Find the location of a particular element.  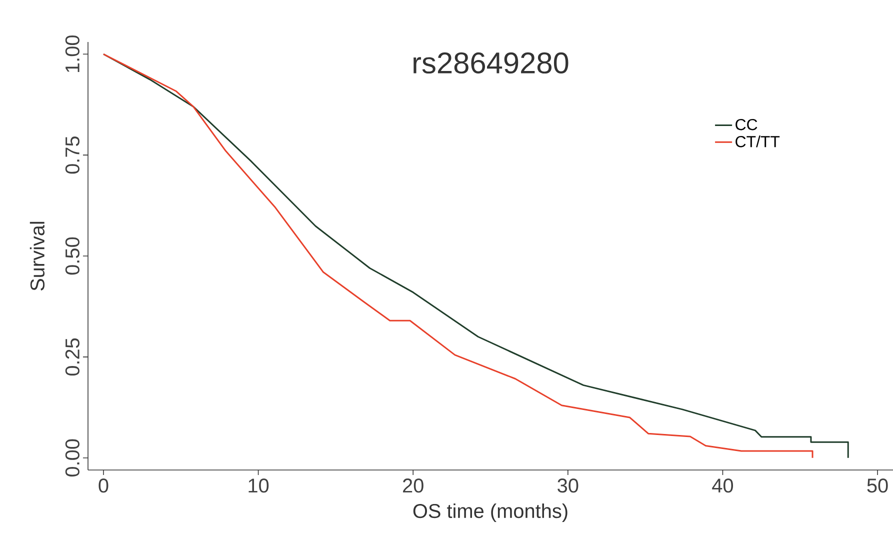

x-tick-label: 20 is located at coordinates (413, 485).